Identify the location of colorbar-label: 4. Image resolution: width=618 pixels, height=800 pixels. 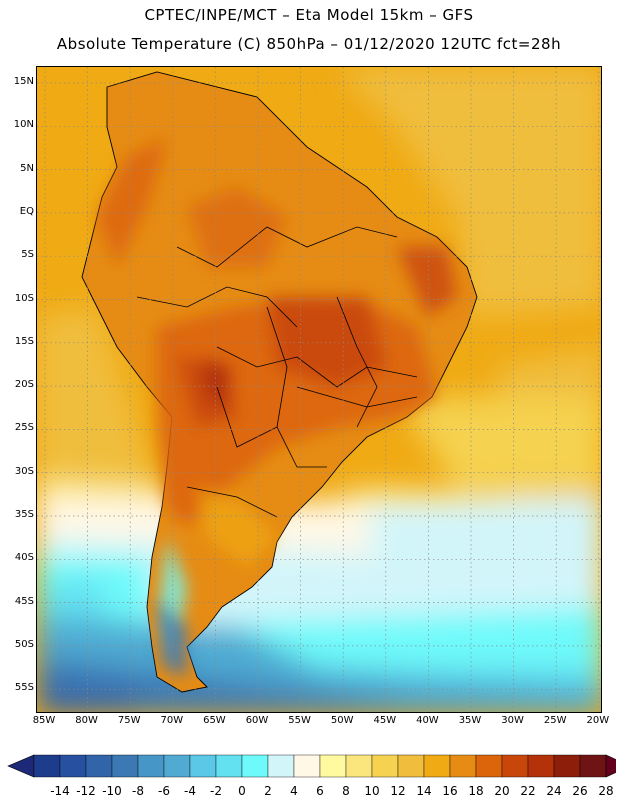
(294, 791).